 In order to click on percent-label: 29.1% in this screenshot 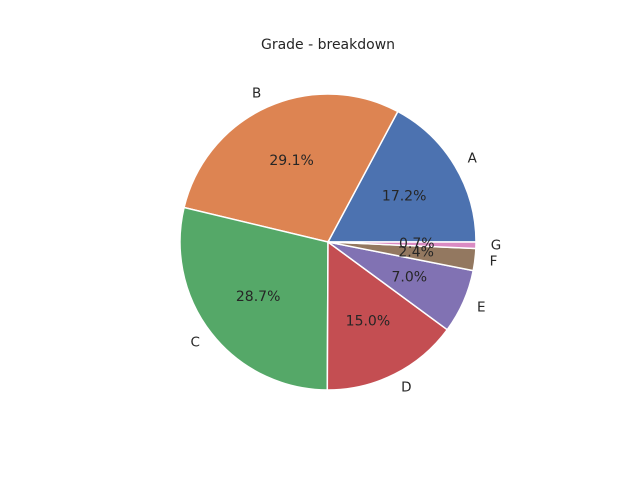, I will do `click(291, 161)`.